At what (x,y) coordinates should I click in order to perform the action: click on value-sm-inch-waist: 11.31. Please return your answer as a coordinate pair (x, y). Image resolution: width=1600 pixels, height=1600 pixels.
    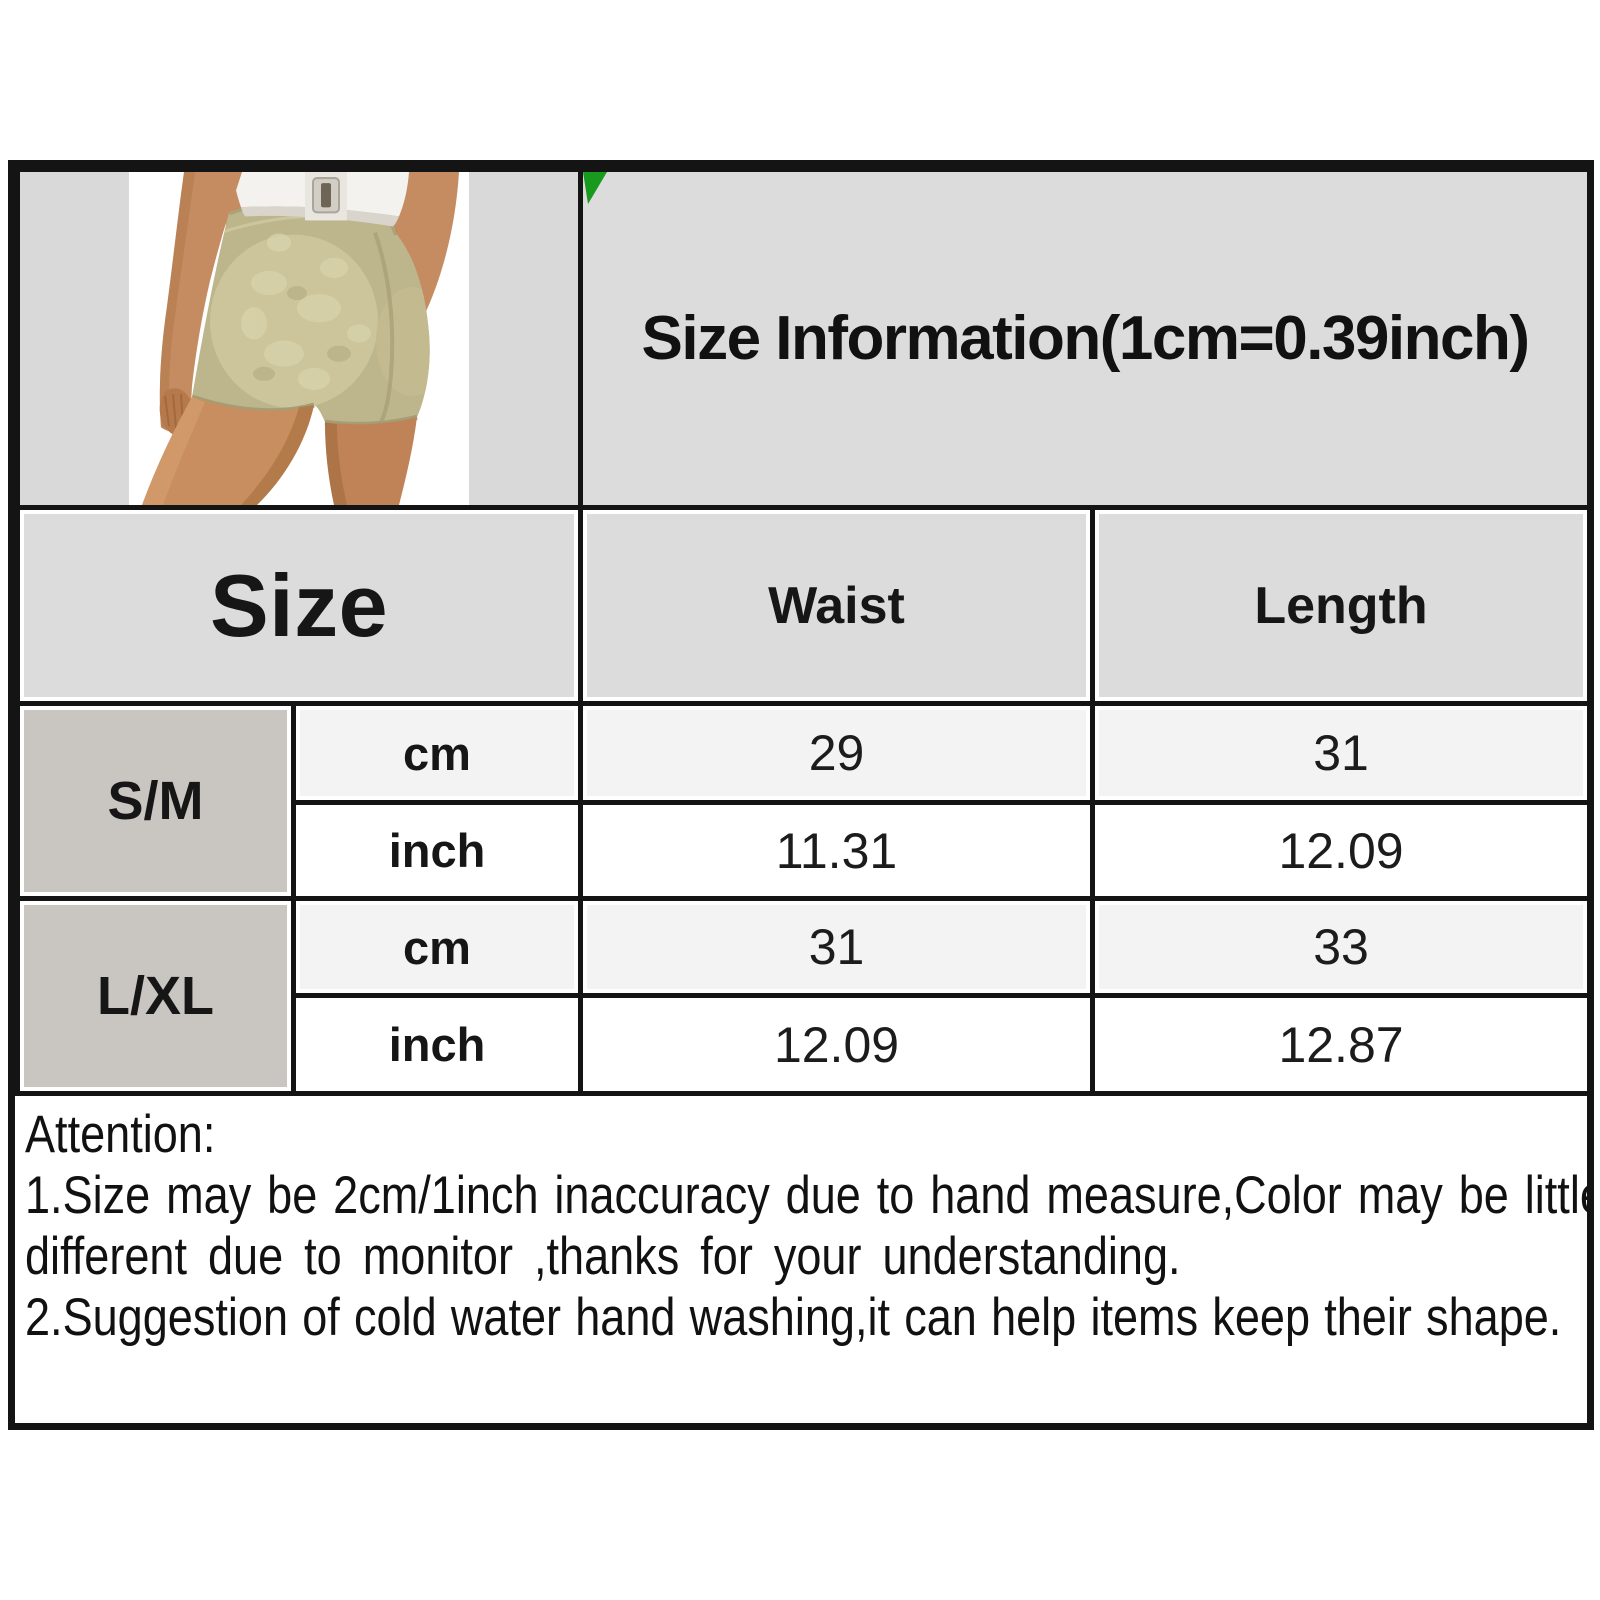
    Looking at the image, I should click on (836, 850).